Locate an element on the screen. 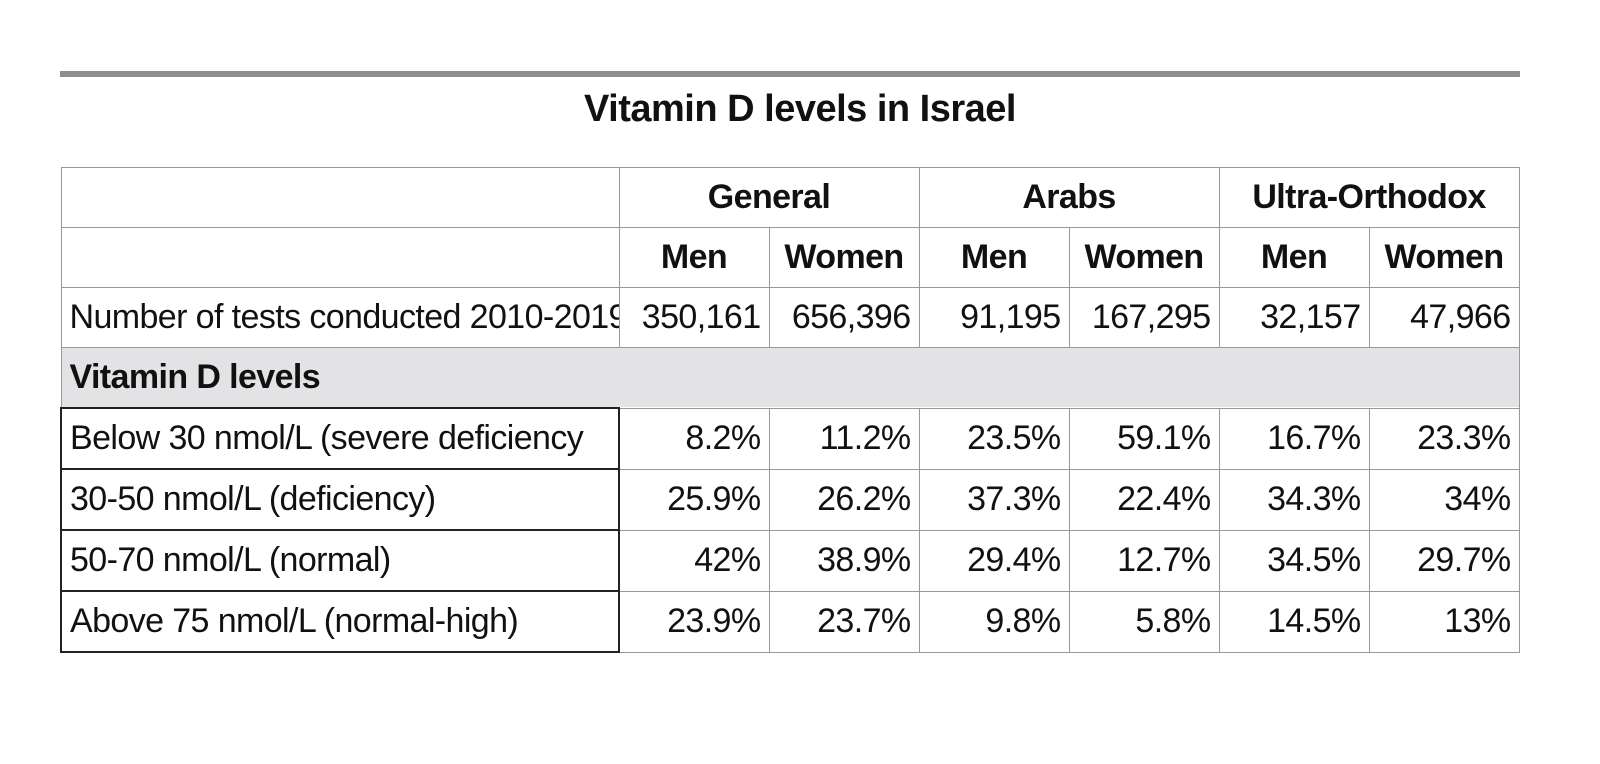 This screenshot has height=764, width=1600. table-cell: 23.5% is located at coordinates (994, 438).